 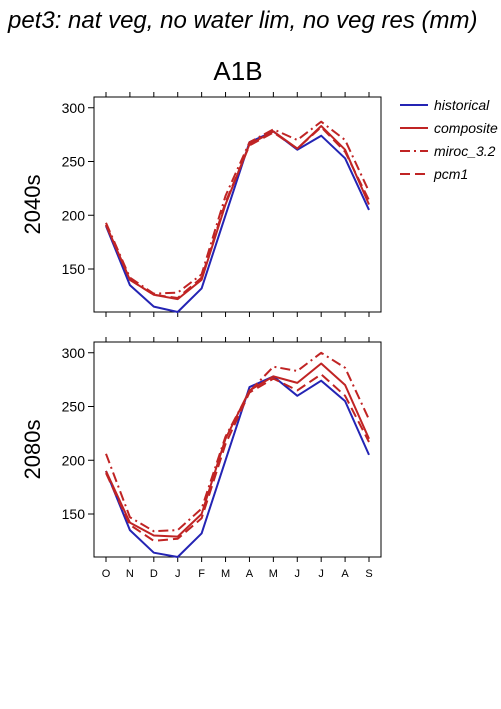 What do you see at coordinates (465, 151) in the screenshot?
I see `legend-label: miroc_3.2` at bounding box center [465, 151].